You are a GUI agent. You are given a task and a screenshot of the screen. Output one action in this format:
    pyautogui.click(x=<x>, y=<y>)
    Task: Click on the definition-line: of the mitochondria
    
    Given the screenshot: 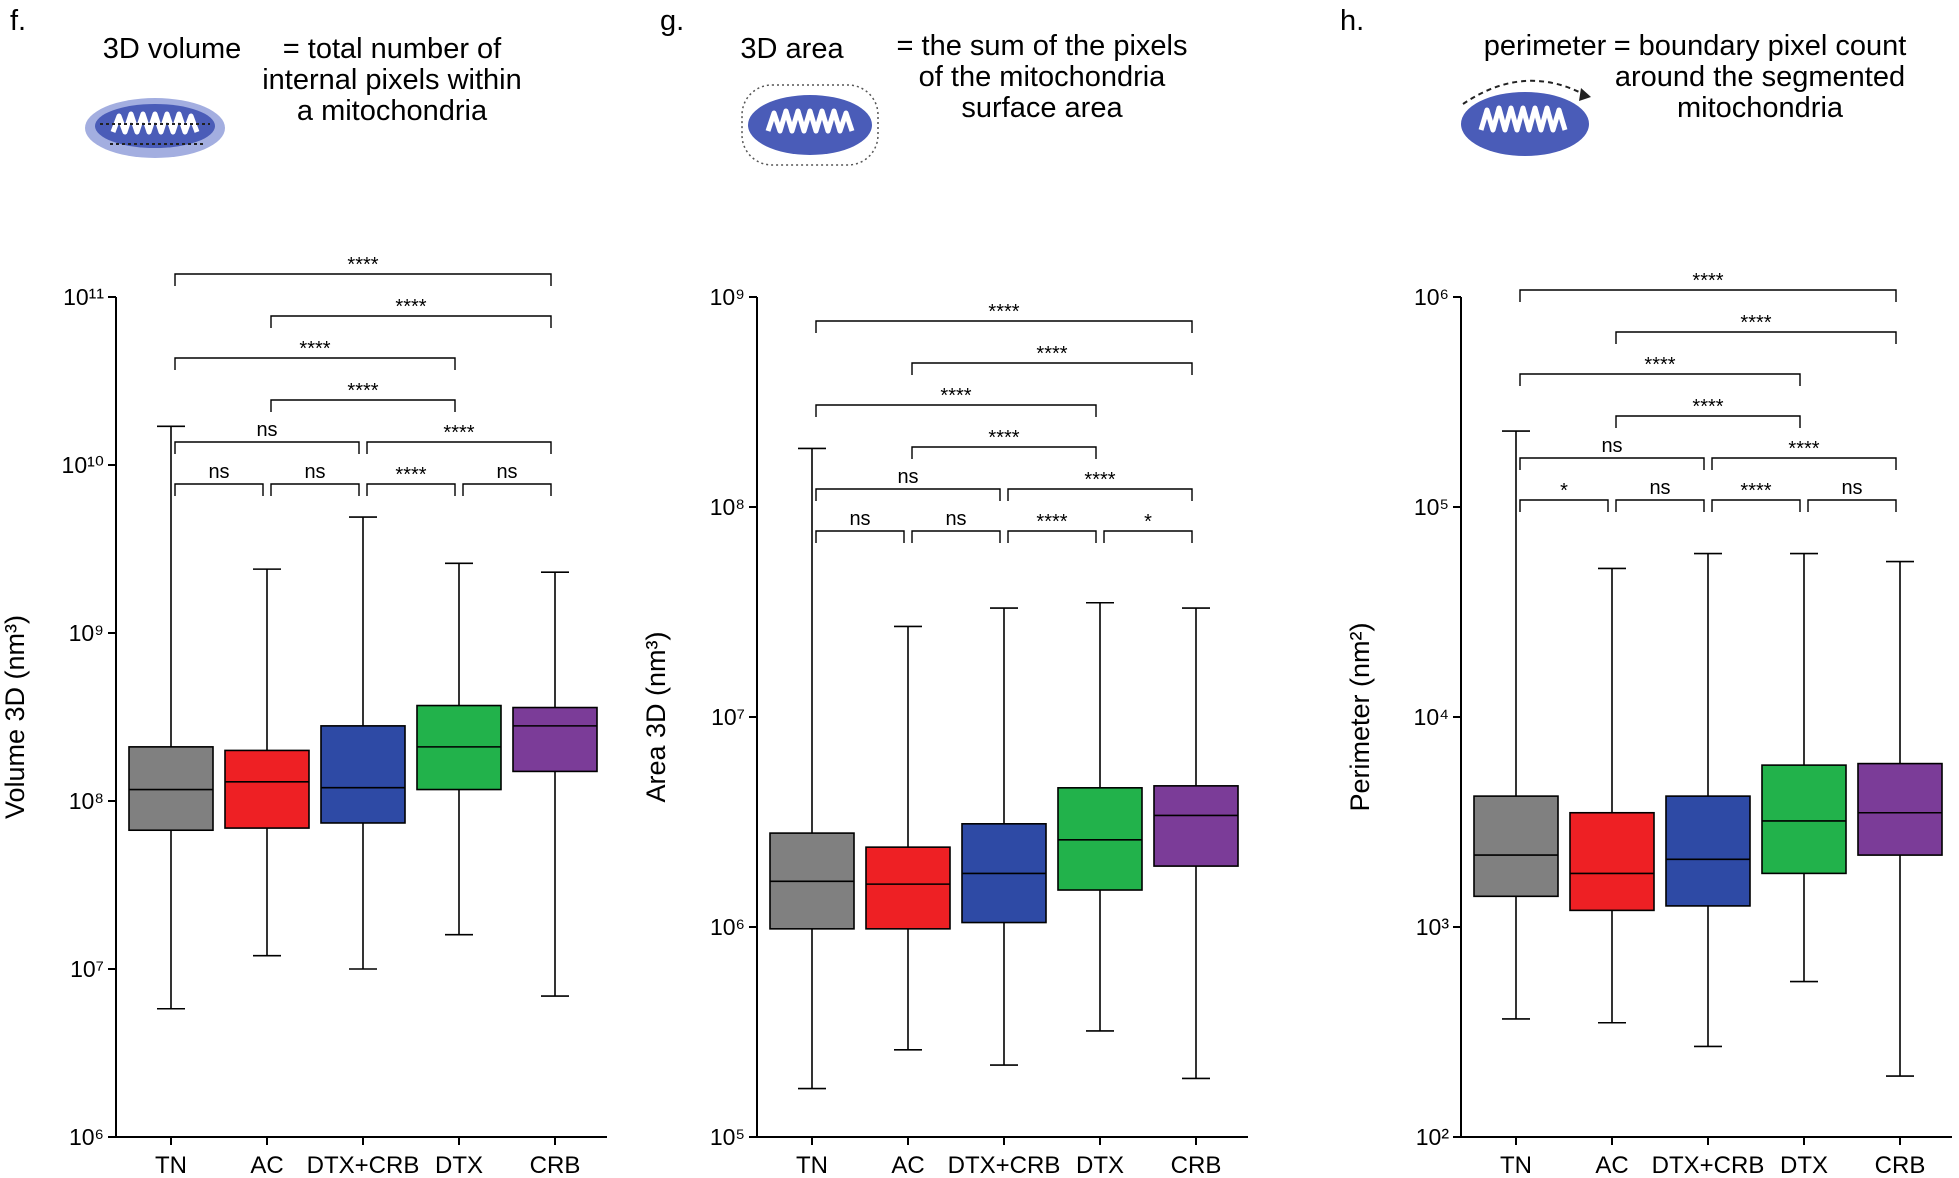 What is the action you would take?
    pyautogui.click(x=1043, y=77)
    